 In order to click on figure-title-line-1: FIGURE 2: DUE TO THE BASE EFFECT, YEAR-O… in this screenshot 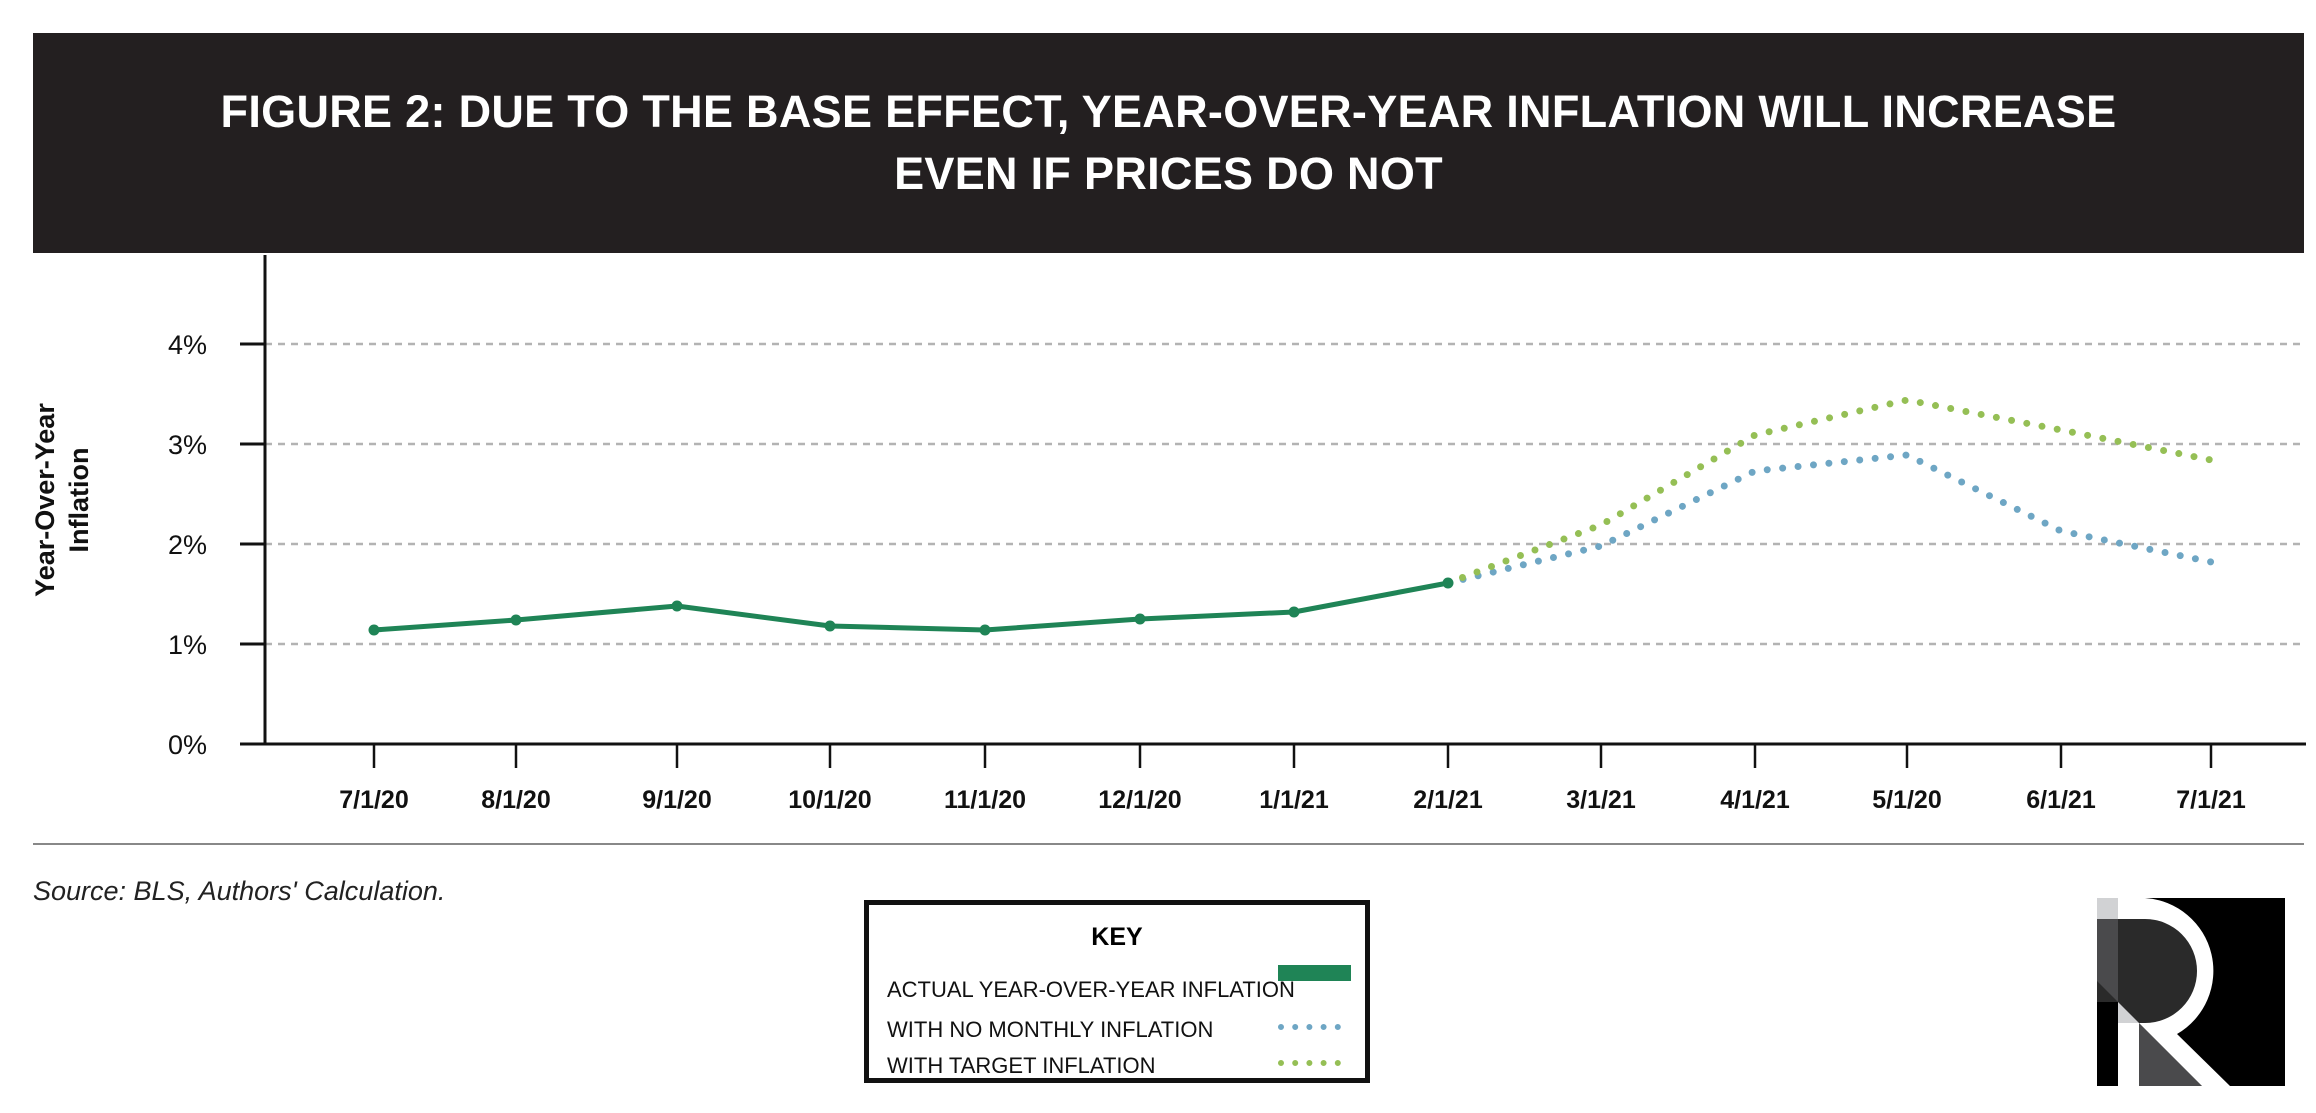, I will do `click(1168, 111)`.